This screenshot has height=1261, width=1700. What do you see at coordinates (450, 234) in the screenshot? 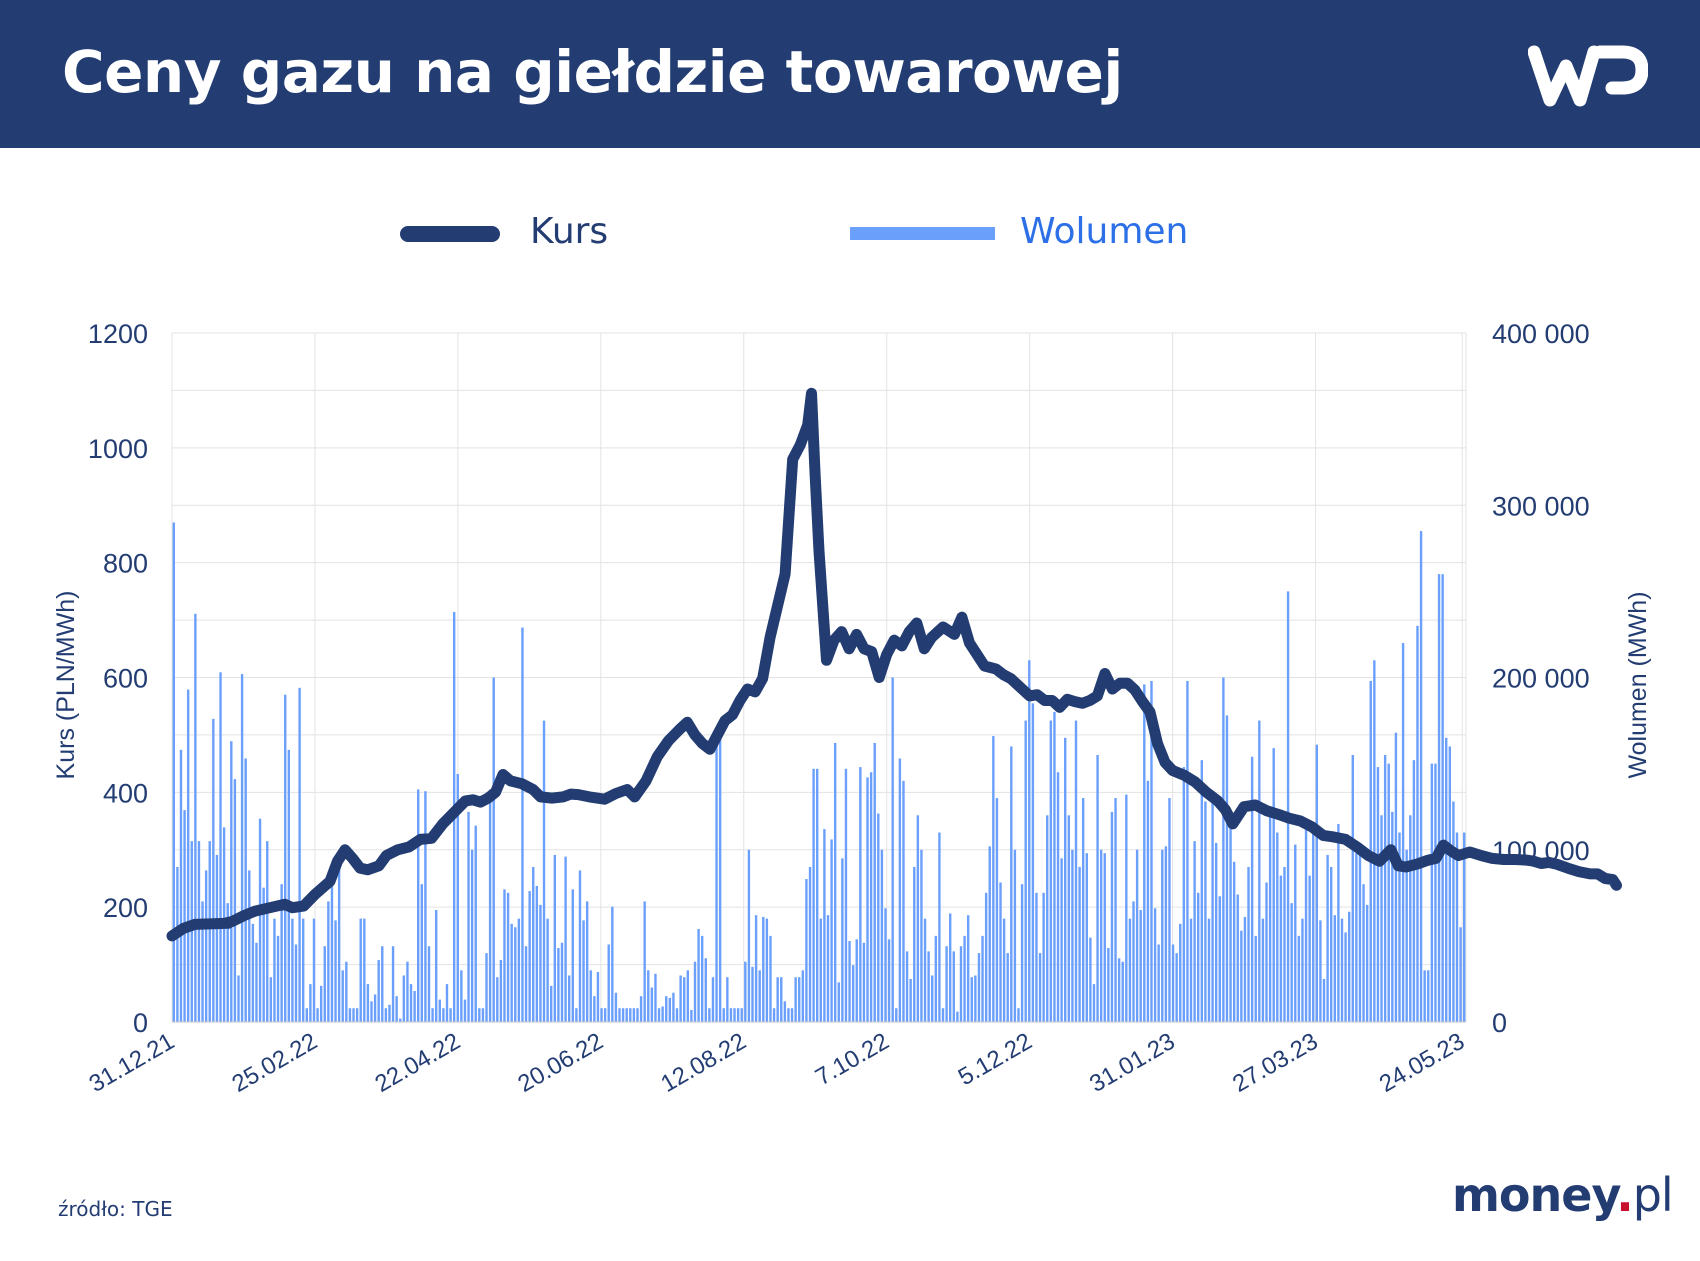
I see `legend-kurs-swatch` at bounding box center [450, 234].